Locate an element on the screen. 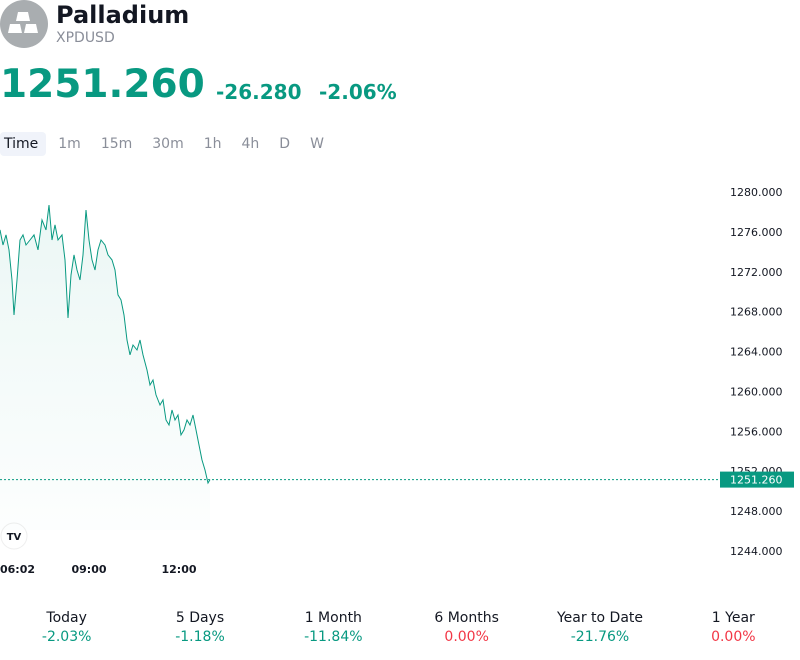  period: 1 Year 0.00% is located at coordinates (733, 627).